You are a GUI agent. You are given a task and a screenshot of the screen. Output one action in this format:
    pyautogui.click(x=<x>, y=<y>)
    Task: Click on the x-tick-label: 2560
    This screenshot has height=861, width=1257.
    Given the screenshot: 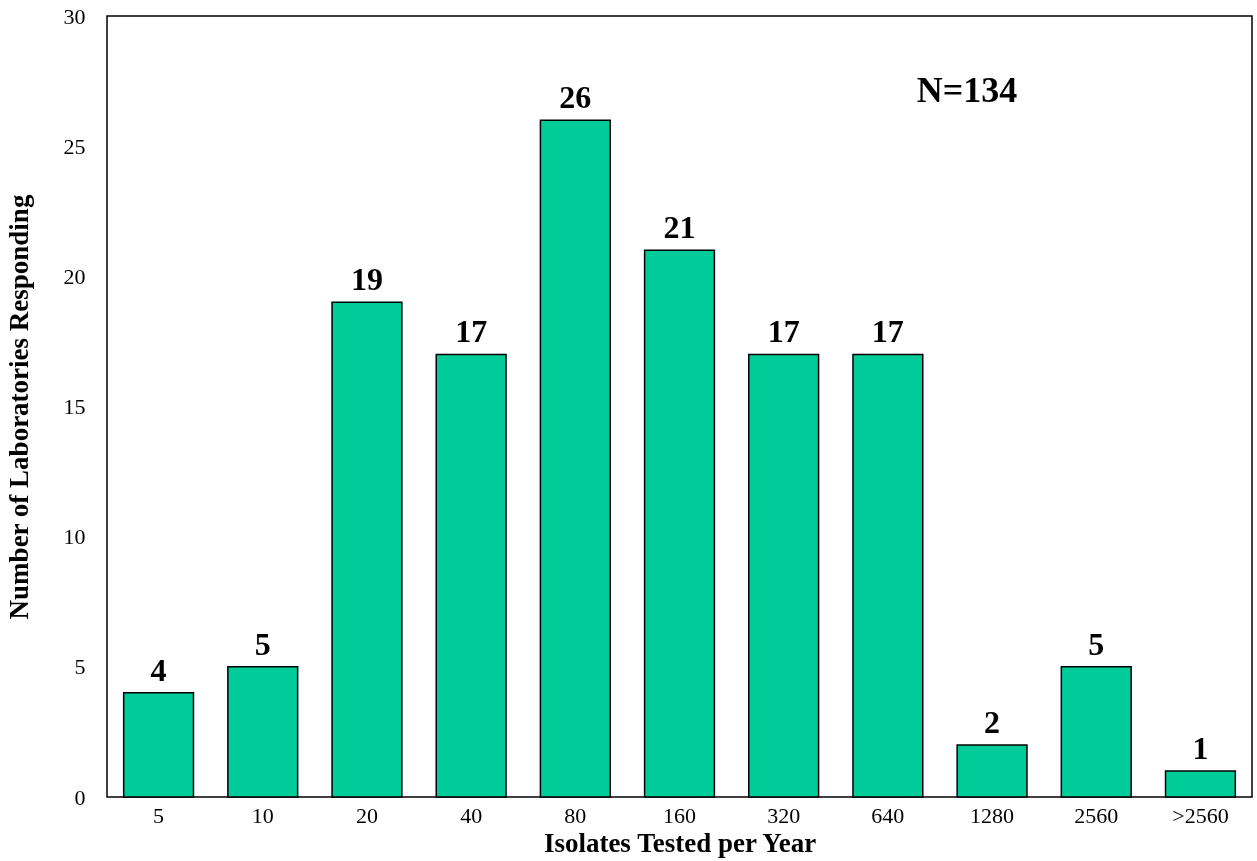 What is the action you would take?
    pyautogui.click(x=1096, y=815)
    